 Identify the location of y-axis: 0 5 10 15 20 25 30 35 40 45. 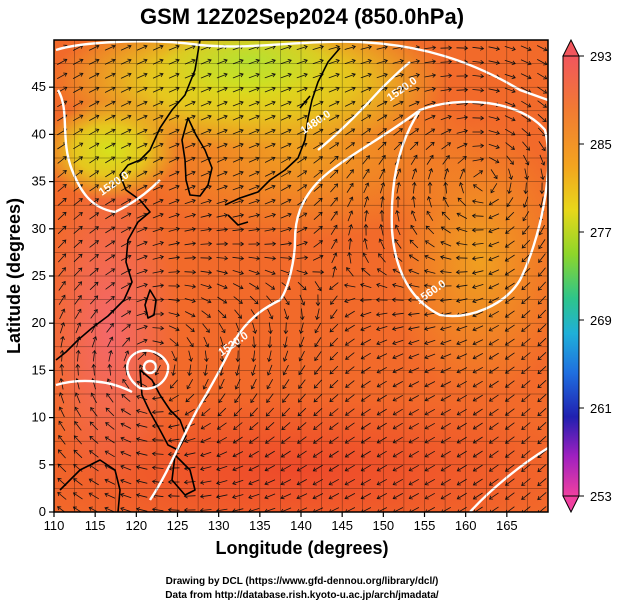
(43, 299).